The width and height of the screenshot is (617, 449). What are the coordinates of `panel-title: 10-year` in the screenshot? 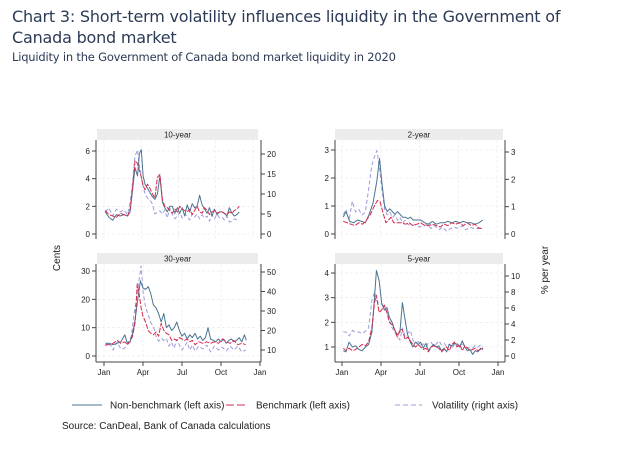 It's located at (177, 135).